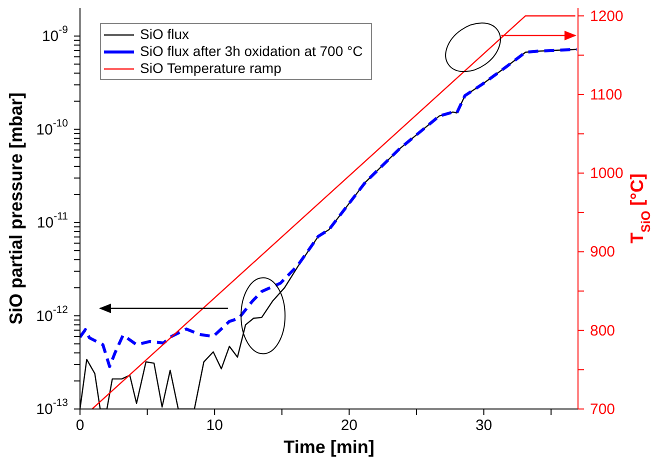 The height and width of the screenshot is (461, 656). What do you see at coordinates (165, 34) in the screenshot?
I see `legend-label: SiO flux` at bounding box center [165, 34].